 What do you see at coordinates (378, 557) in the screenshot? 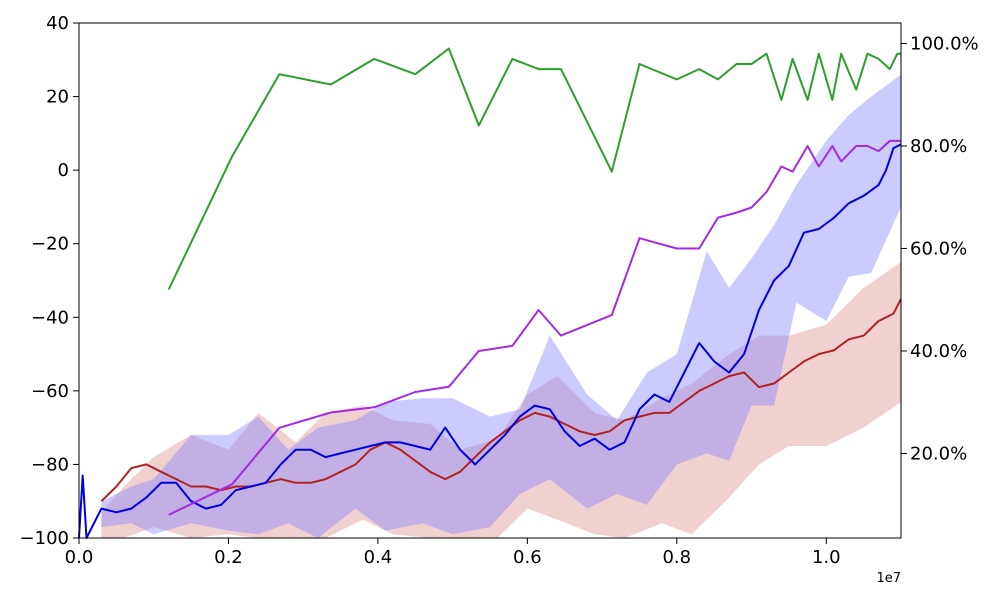
I see `x-tick-label: 0.4` at bounding box center [378, 557].